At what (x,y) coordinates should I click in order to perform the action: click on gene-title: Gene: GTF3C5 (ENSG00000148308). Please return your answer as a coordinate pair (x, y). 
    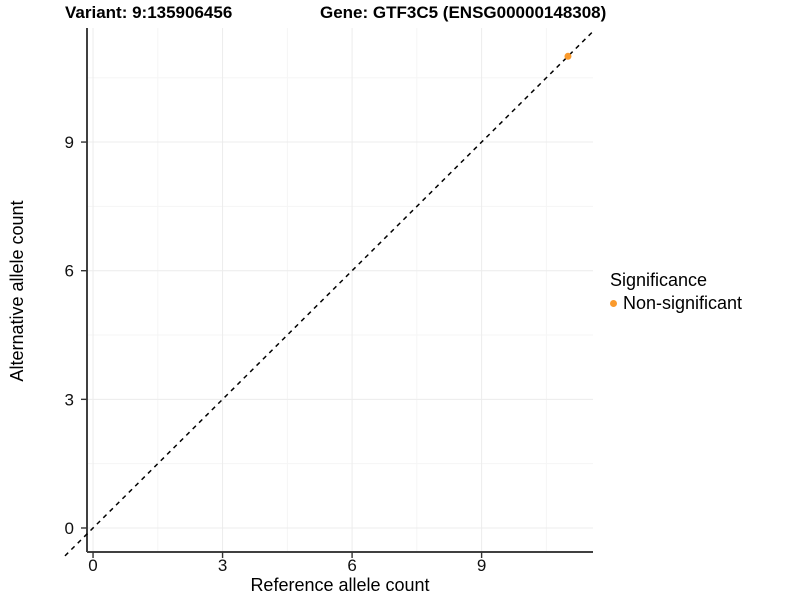
    Looking at the image, I should click on (463, 12).